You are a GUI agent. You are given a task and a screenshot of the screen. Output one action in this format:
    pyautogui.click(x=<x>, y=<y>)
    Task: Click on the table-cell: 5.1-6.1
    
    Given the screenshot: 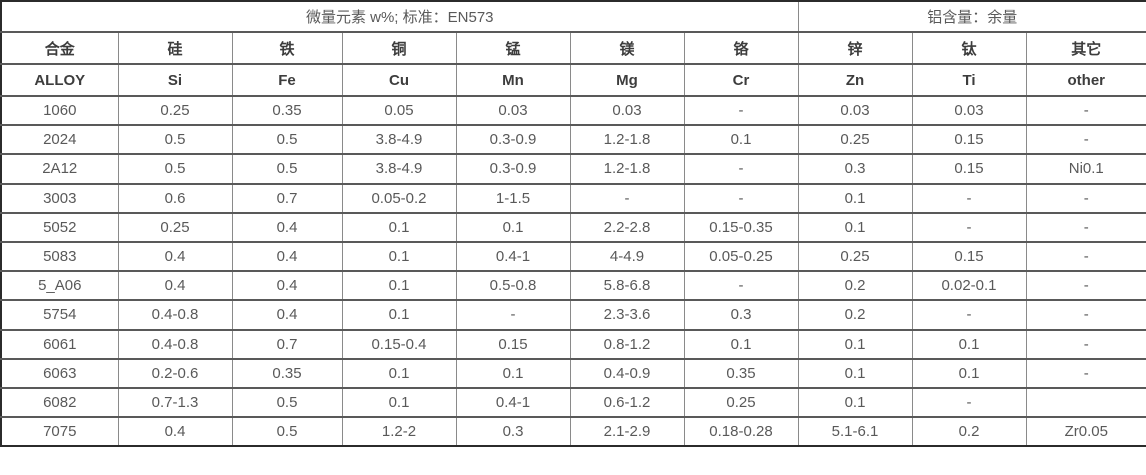 What is the action you would take?
    pyautogui.click(x=854, y=431)
    